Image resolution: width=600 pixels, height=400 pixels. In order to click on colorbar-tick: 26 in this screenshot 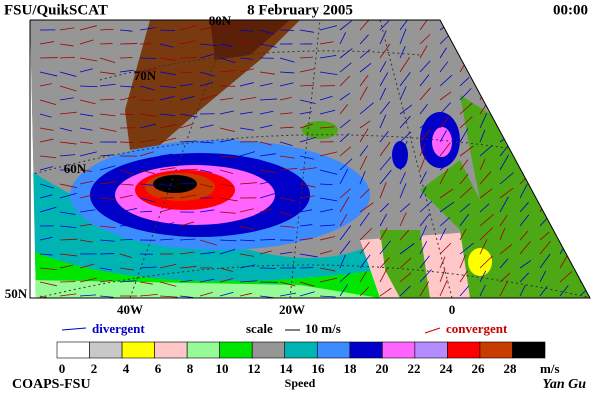, I will do `click(479, 368)`.